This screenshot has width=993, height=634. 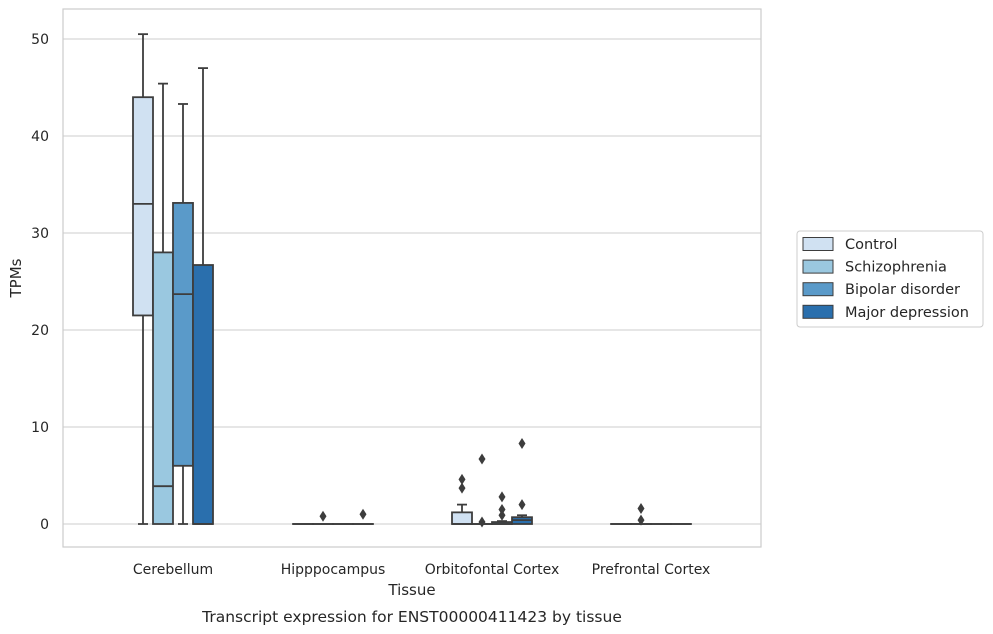 I want to click on x-tick-label: Orbitofontal Cortex, so click(x=492, y=570).